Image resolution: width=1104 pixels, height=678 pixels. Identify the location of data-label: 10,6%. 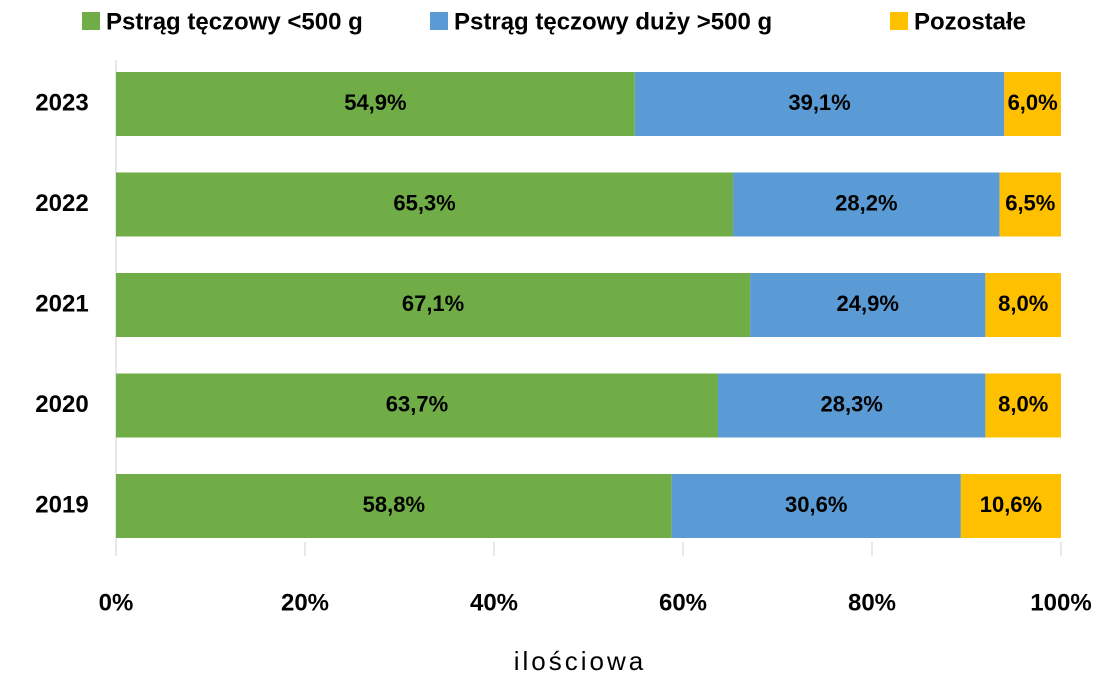
(1011, 504).